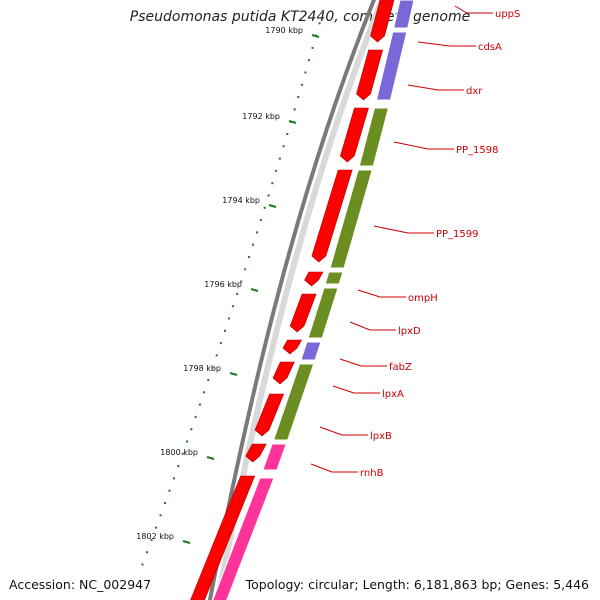 This screenshot has width=600, height=600. What do you see at coordinates (477, 150) in the screenshot?
I see `gene-label-pp-1598: PP_1598` at bounding box center [477, 150].